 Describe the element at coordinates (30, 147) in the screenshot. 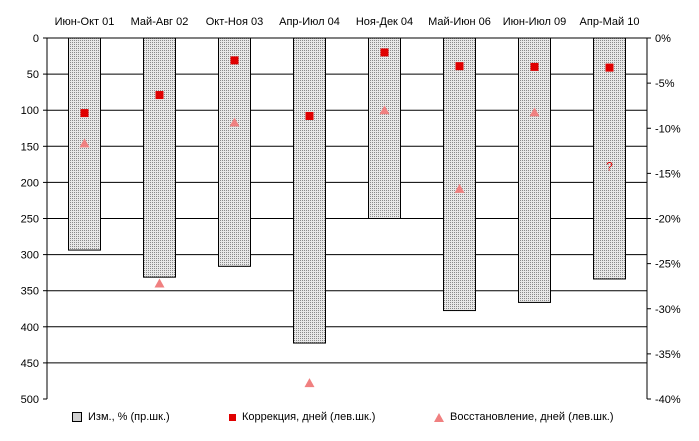

I see `left-tick-label: 150` at that location.